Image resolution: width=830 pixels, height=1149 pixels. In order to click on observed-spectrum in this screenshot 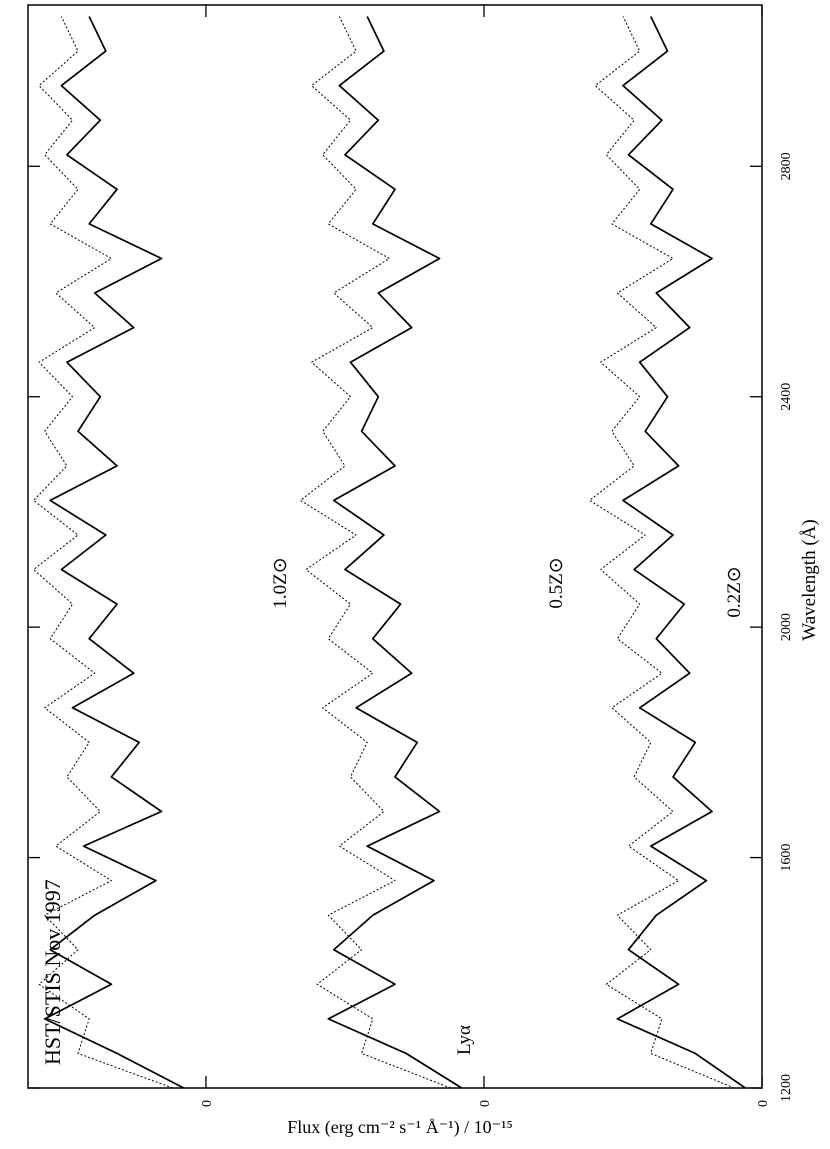, I will do `click(681, 552)`.